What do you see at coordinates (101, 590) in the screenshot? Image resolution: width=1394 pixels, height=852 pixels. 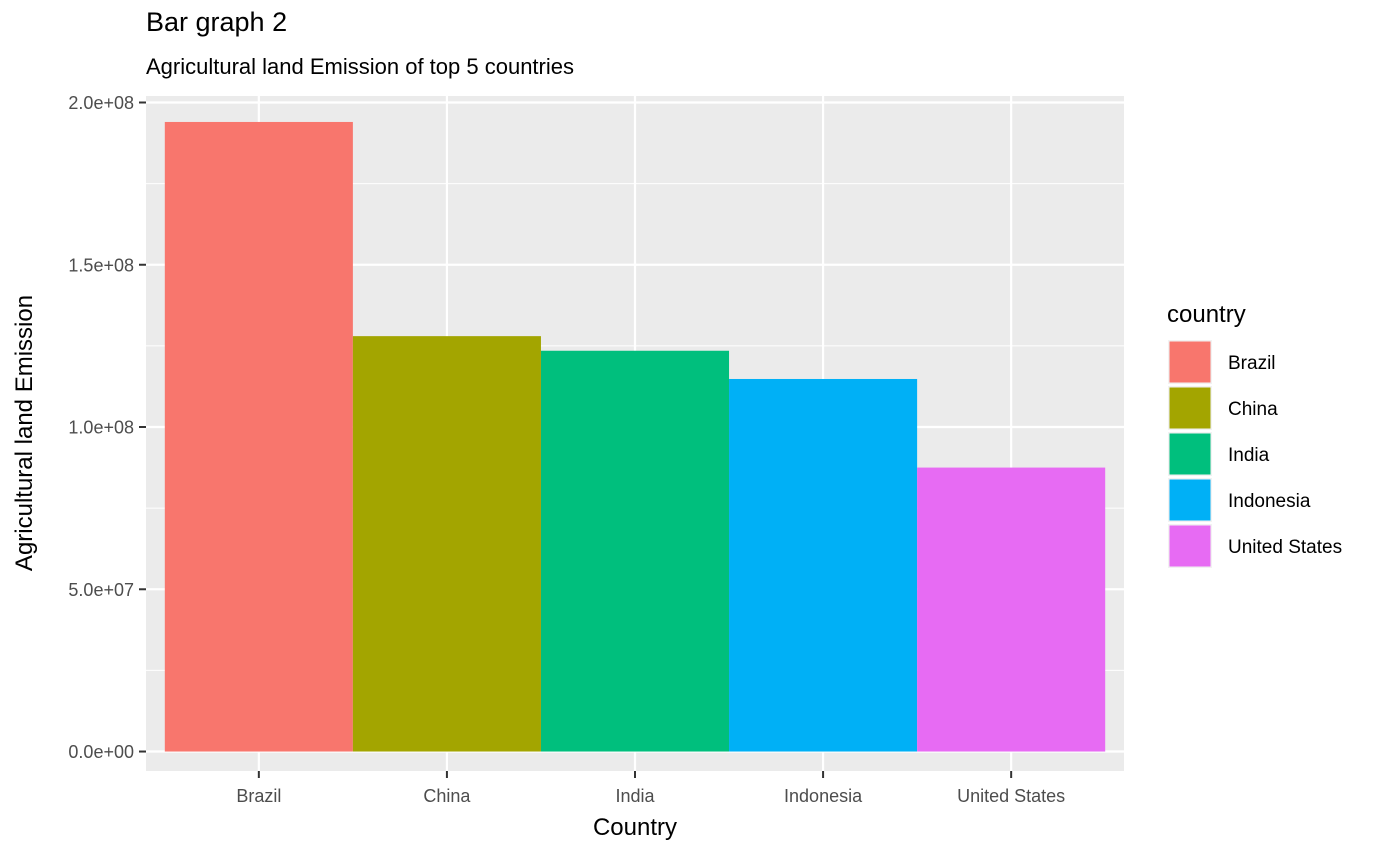 I see `y-tick-label: 5.0e+07` at bounding box center [101, 590].